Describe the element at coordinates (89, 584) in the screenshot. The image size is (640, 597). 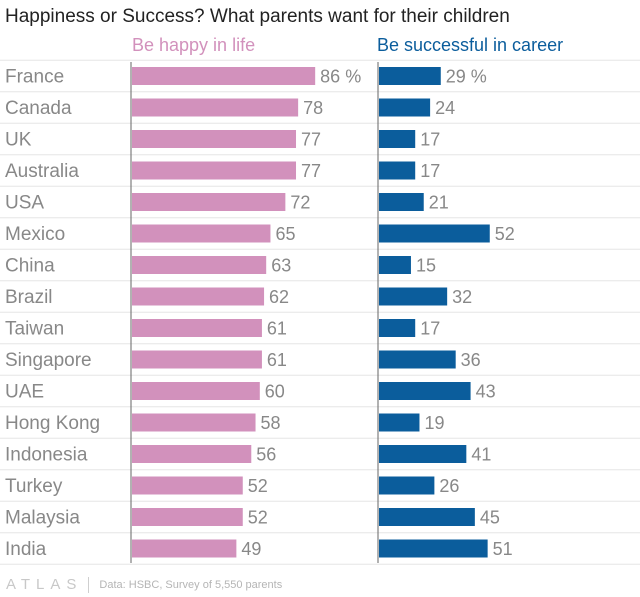
I see `footer-divider` at that location.